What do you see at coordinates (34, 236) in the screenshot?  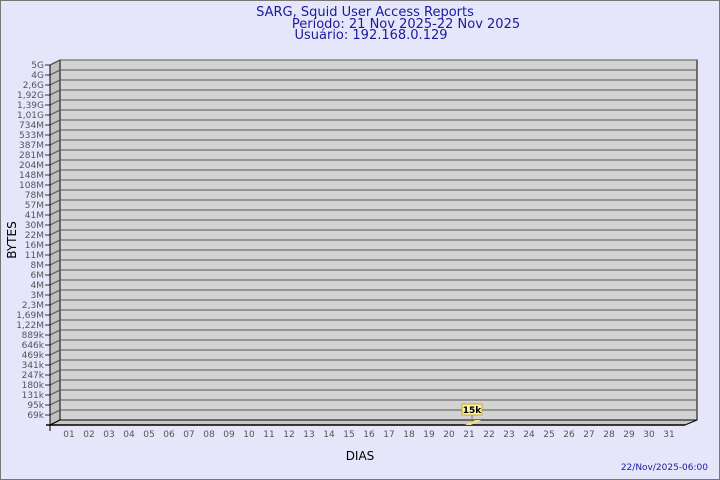 I see `y-tick-label: 22M` at bounding box center [34, 236].